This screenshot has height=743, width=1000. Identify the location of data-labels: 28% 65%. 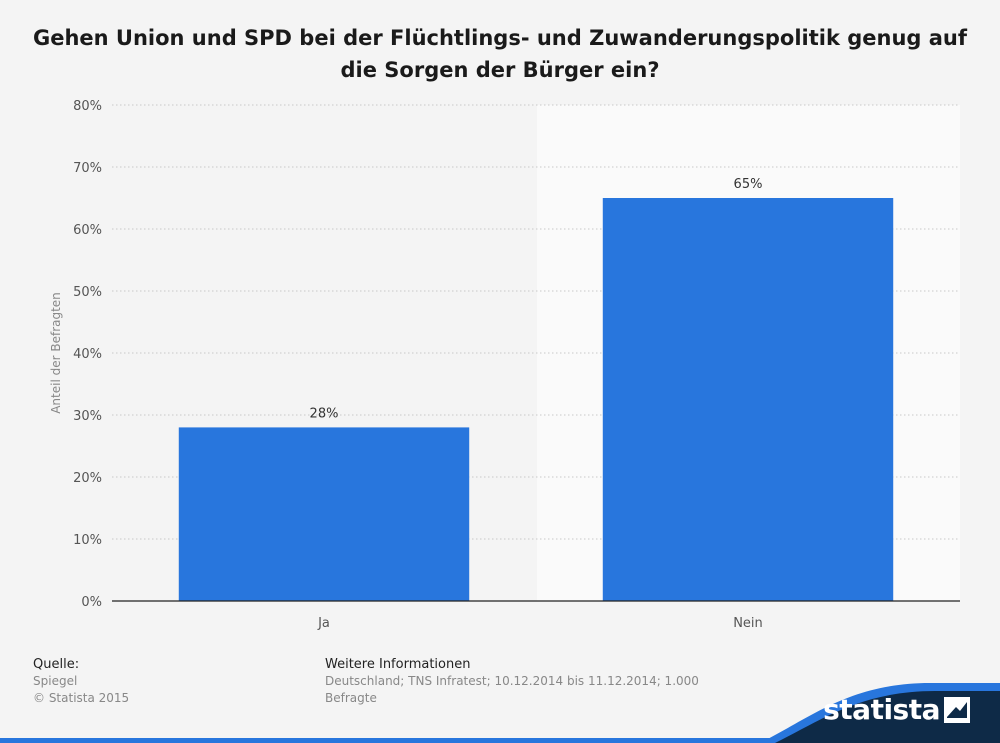
(536, 299).